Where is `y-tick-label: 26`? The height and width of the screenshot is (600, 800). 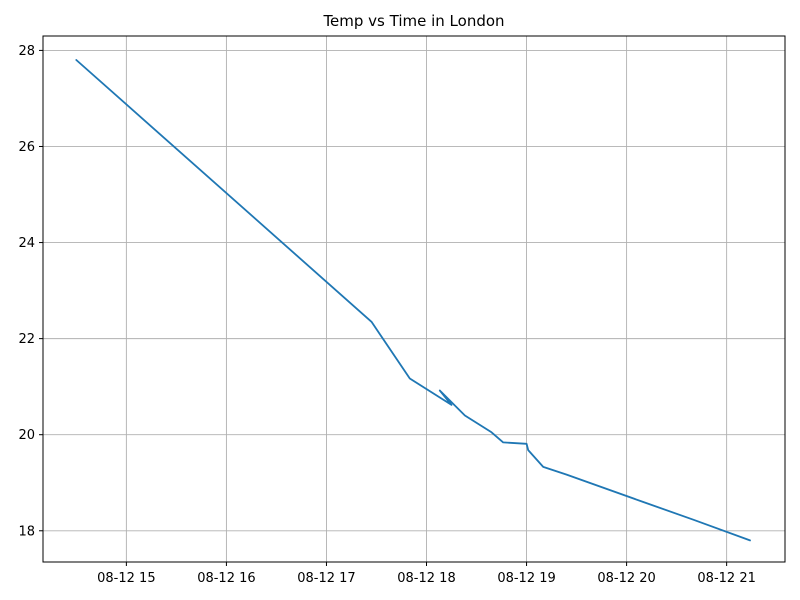
y-tick-label: 26 is located at coordinates (26, 147).